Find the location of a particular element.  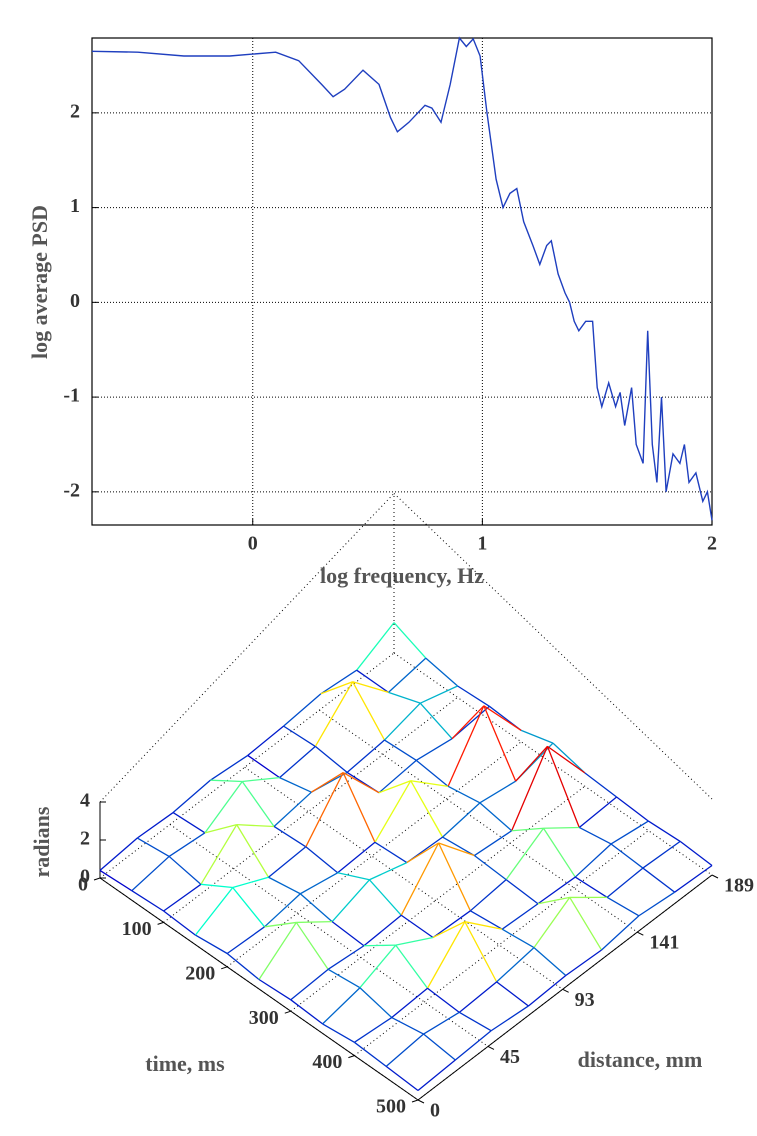

time-axis-label: time, ms is located at coordinates (185, 1063).